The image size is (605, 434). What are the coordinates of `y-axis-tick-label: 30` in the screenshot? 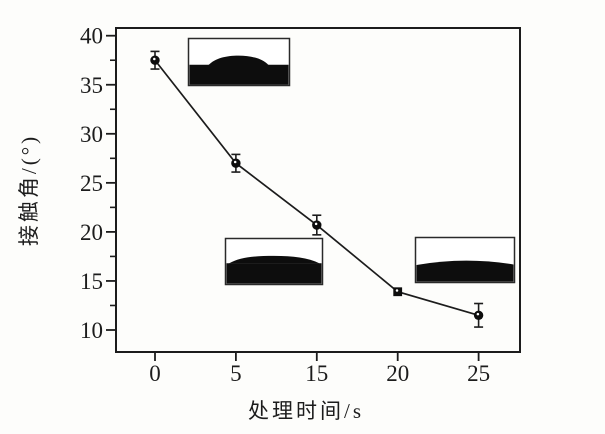 It's located at (91, 134).